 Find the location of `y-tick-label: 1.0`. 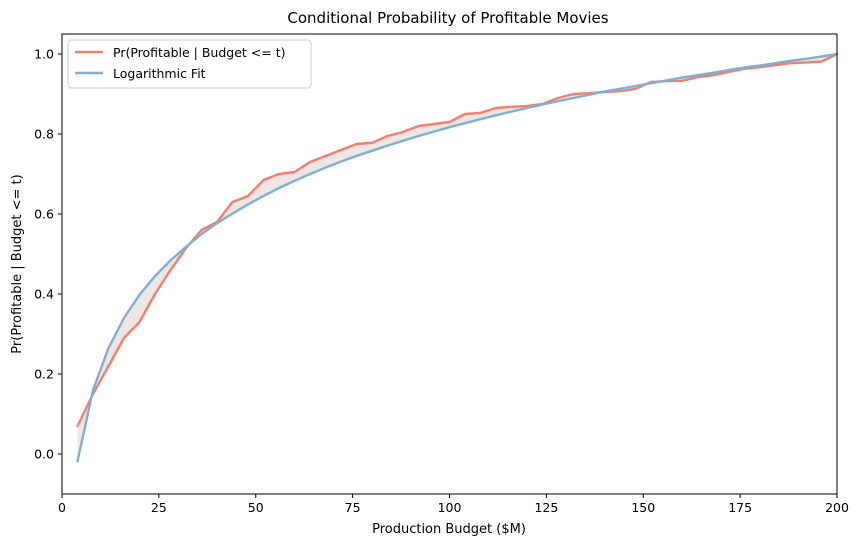

y-tick-label: 1.0 is located at coordinates (44, 54).